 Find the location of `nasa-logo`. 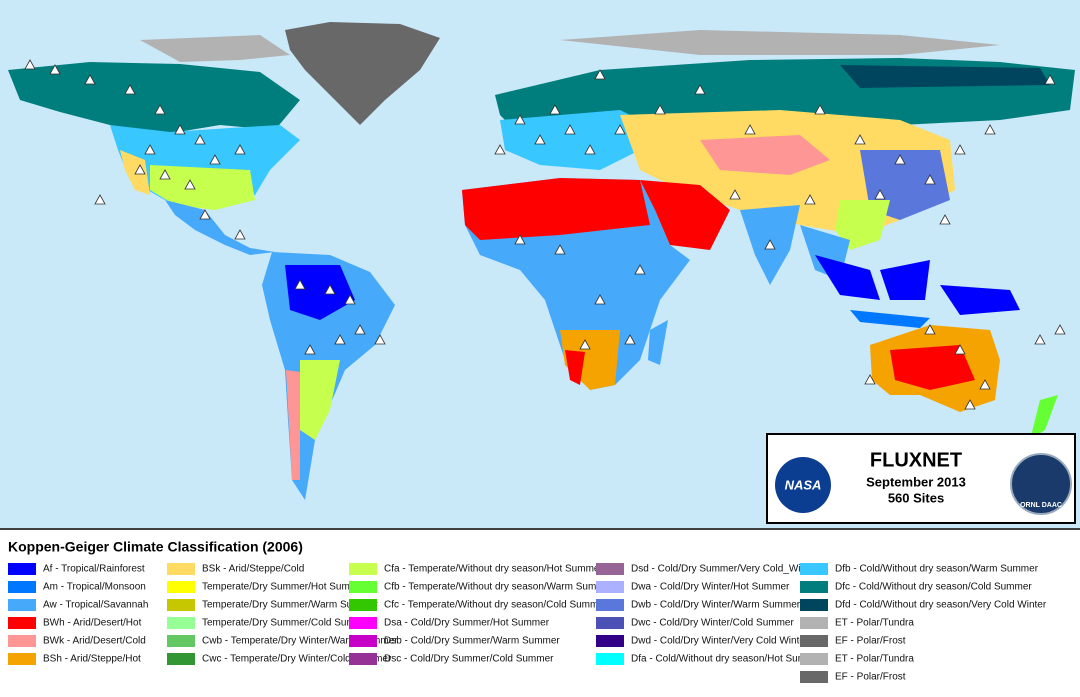

nasa-logo is located at coordinates (803, 485).